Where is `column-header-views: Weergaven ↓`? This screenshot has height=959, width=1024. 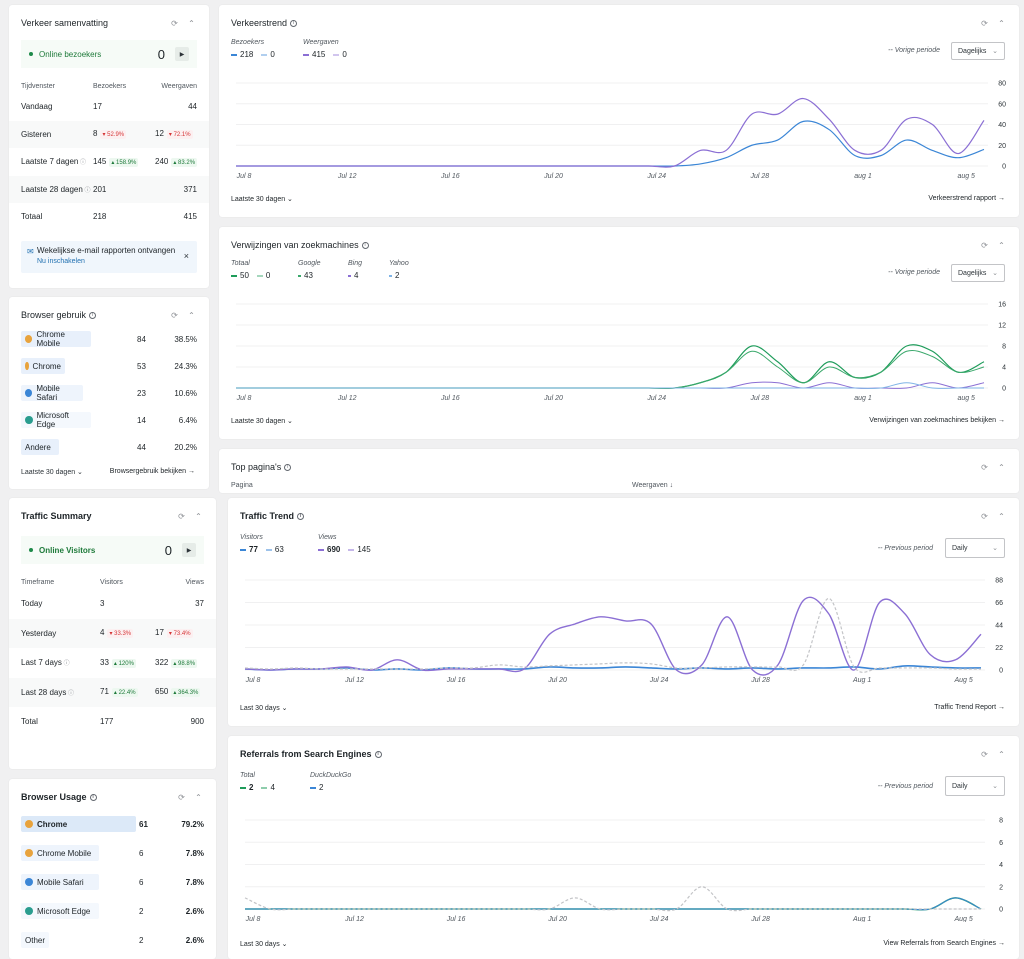
column-header-views: Weergaven ↓ is located at coordinates (653, 485).